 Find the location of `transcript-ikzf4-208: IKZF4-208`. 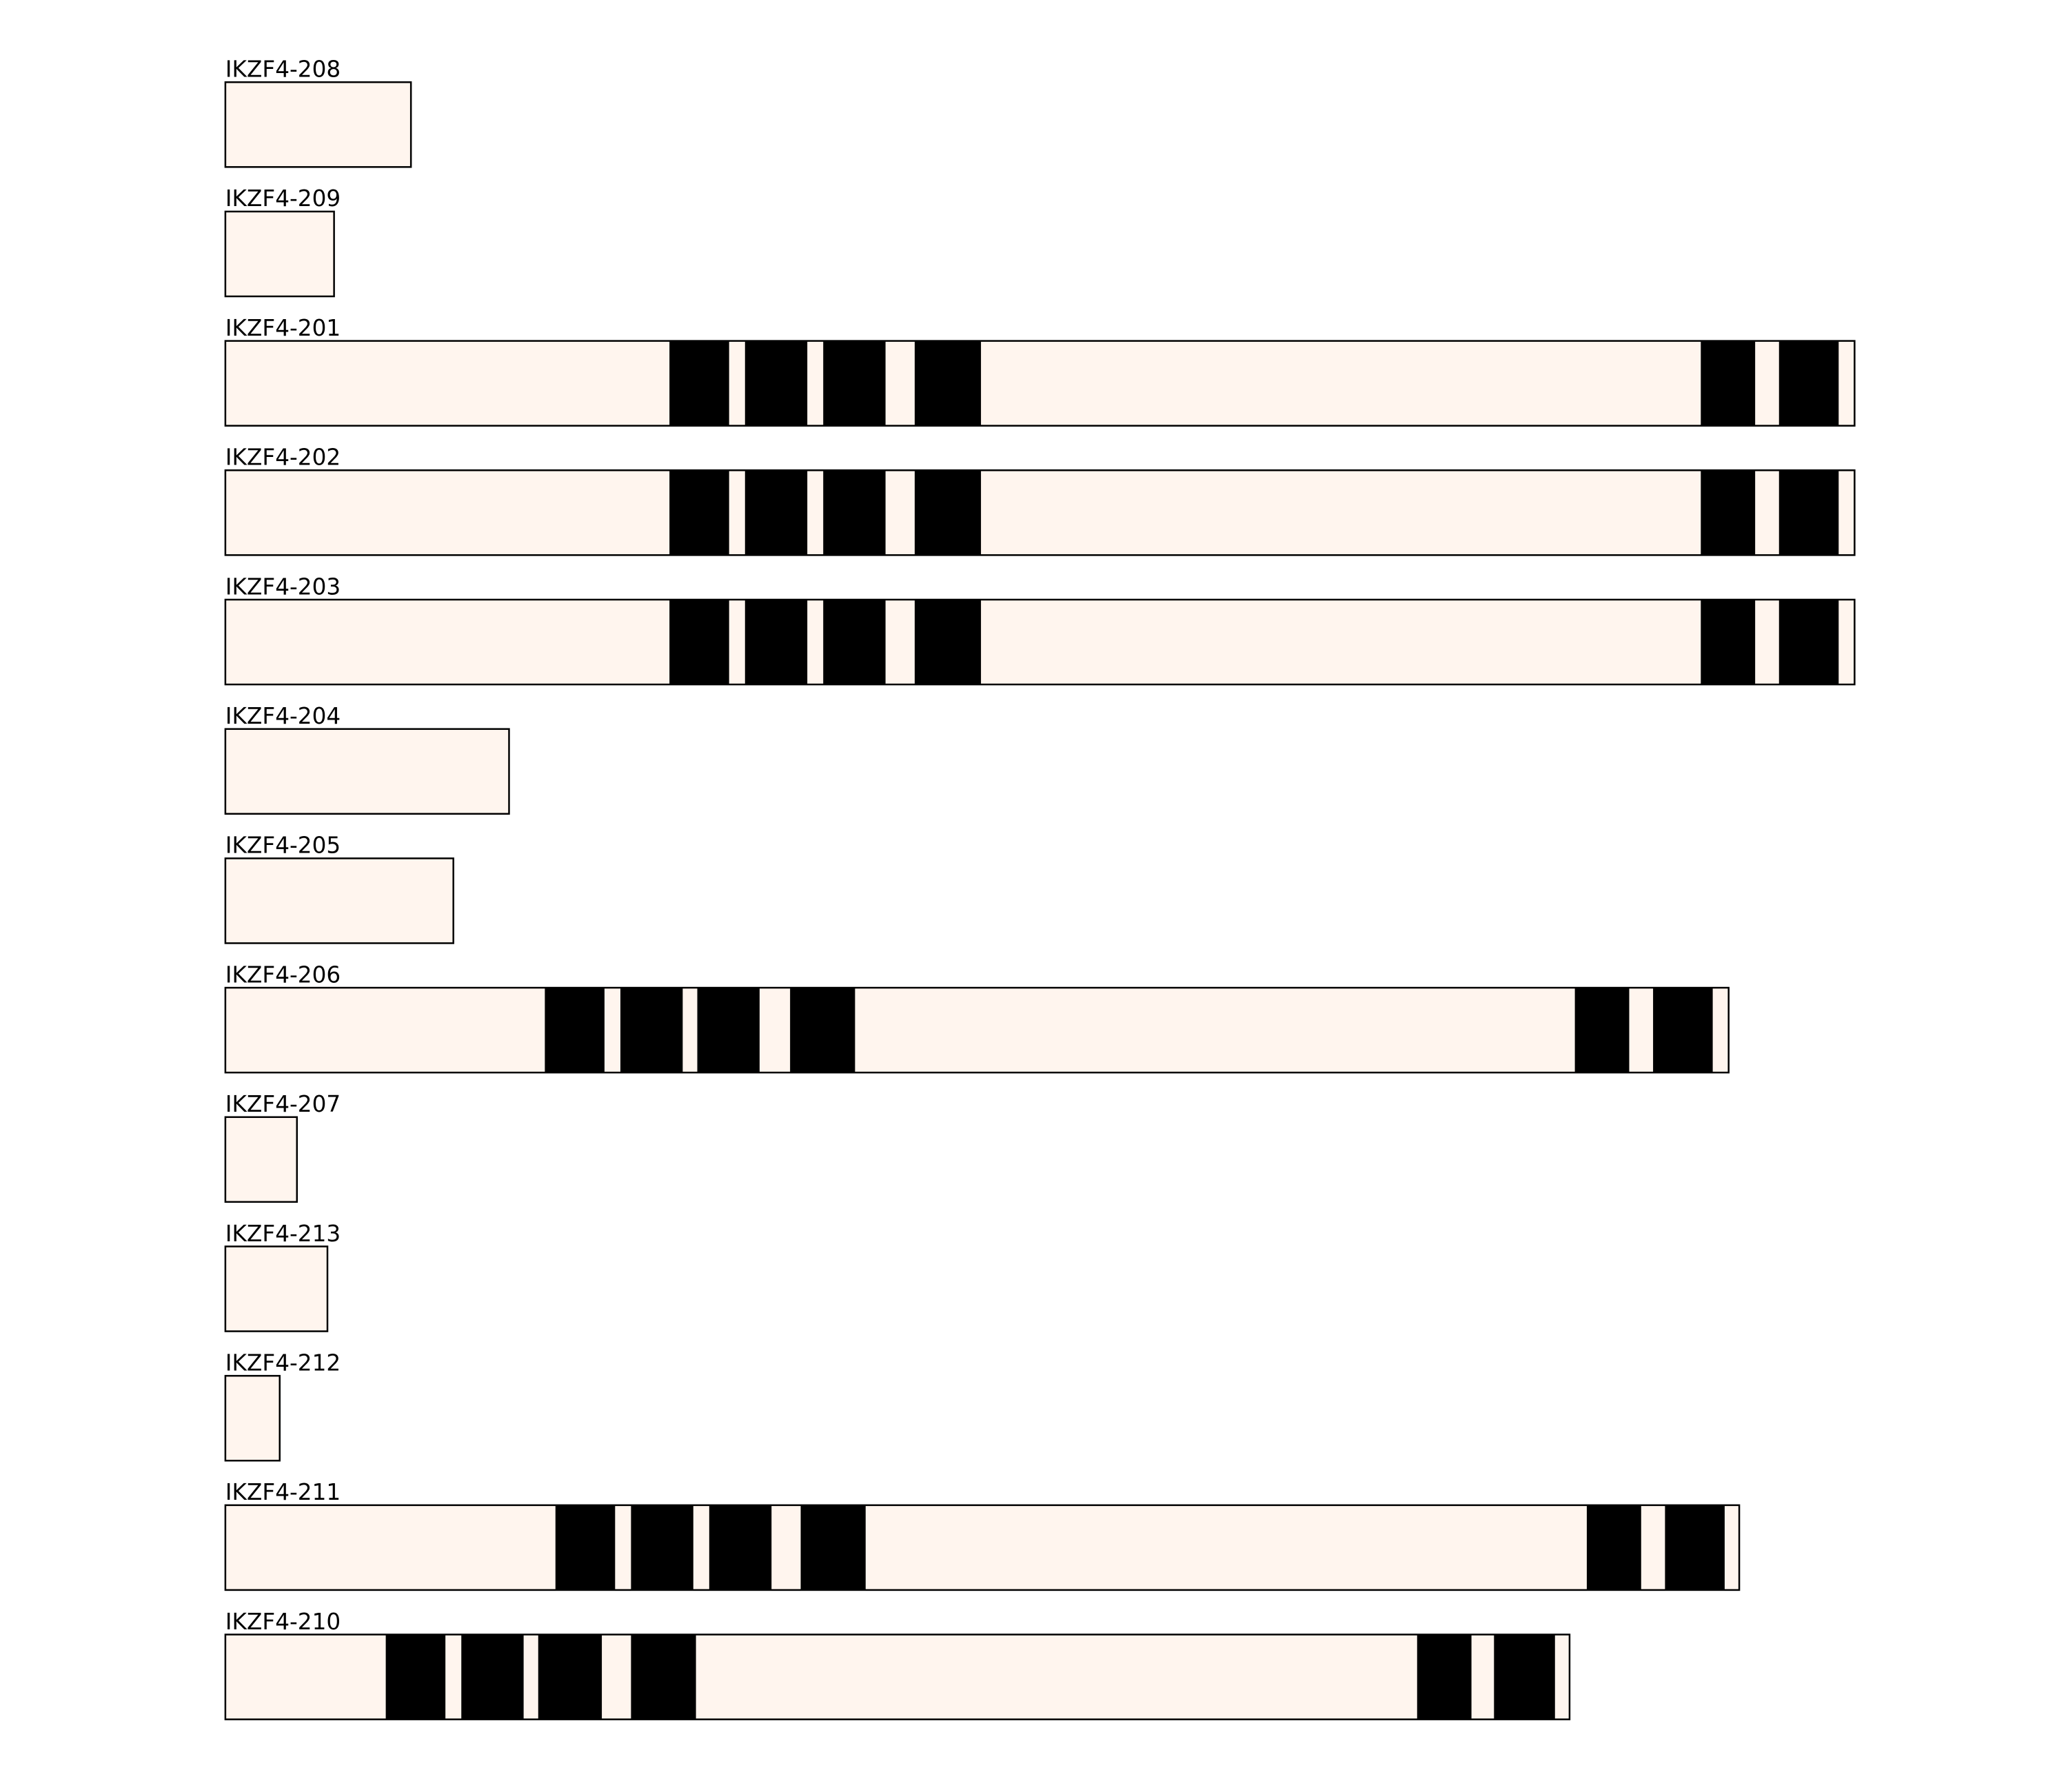

transcript-ikzf4-208: IKZF4-208 is located at coordinates (318, 112).